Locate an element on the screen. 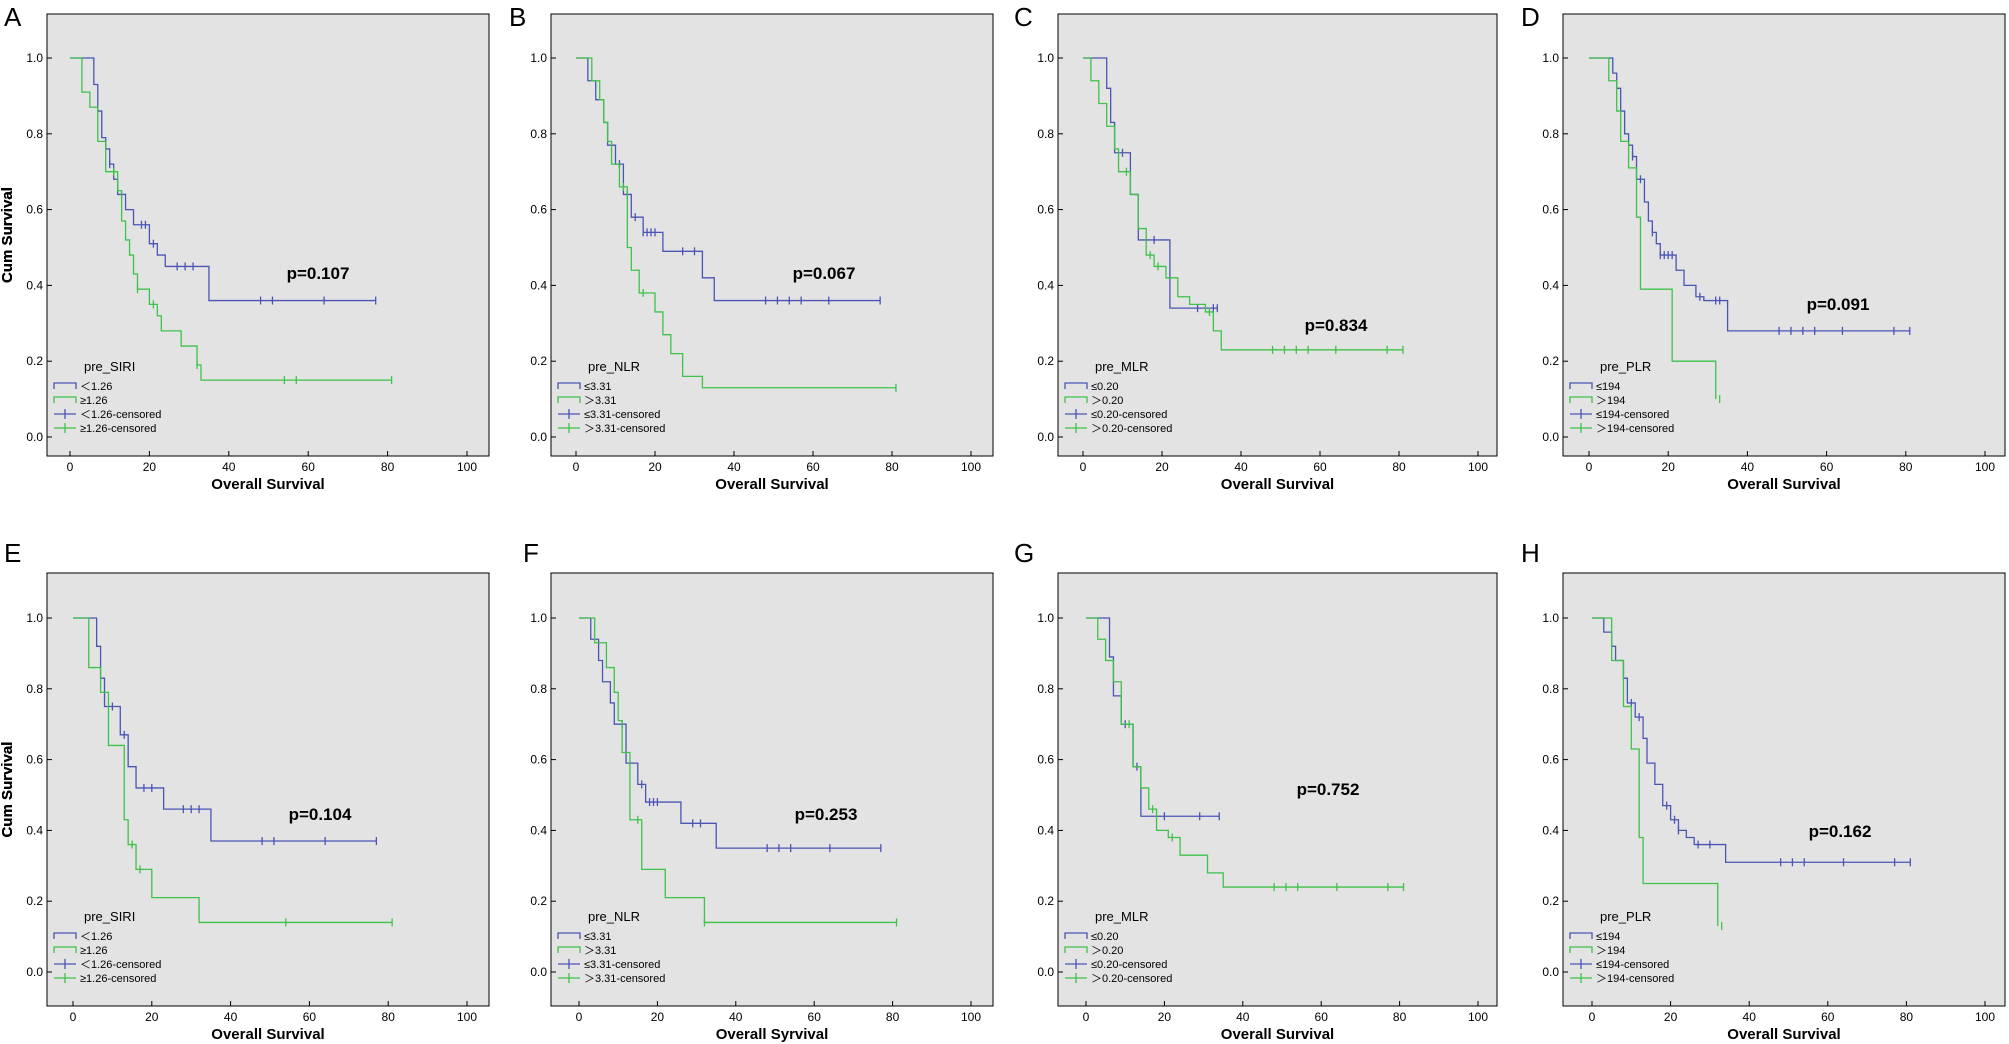 This screenshot has width=2009, height=1044. p-value: p=0.253 is located at coordinates (826, 814).